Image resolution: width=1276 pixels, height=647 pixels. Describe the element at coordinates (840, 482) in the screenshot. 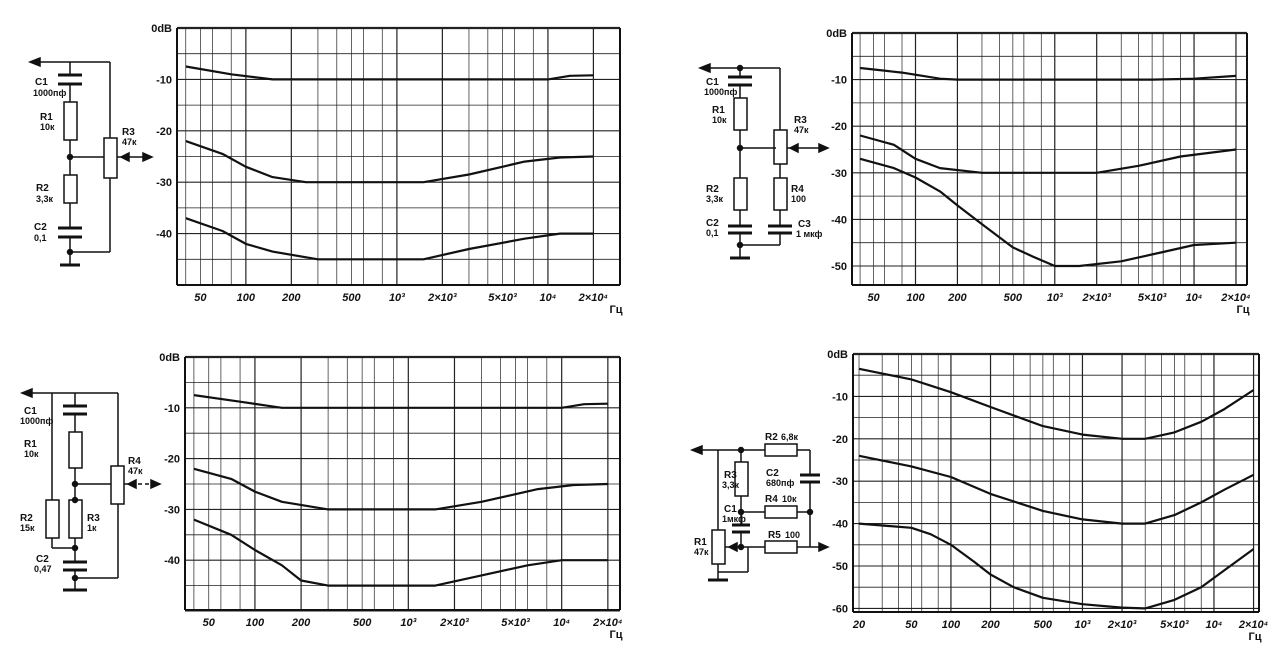

I see `y-tick-label: -30` at that location.